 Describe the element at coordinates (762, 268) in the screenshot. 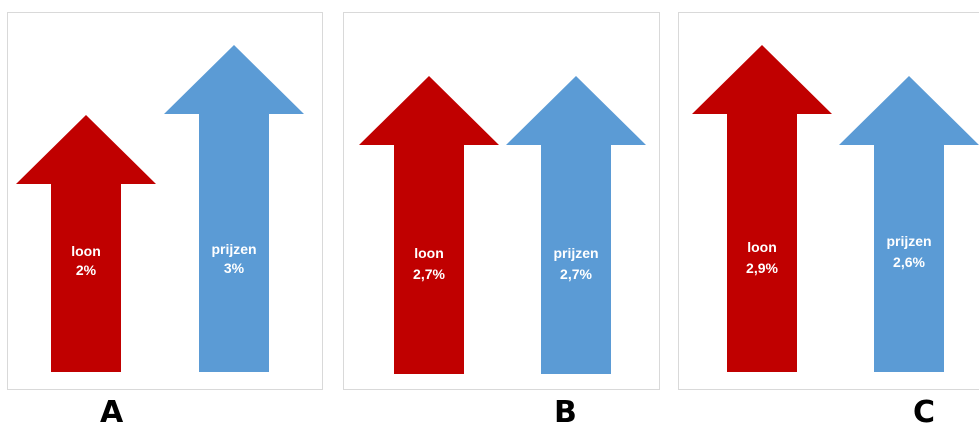

I see `loon-value: 2,9%` at that location.